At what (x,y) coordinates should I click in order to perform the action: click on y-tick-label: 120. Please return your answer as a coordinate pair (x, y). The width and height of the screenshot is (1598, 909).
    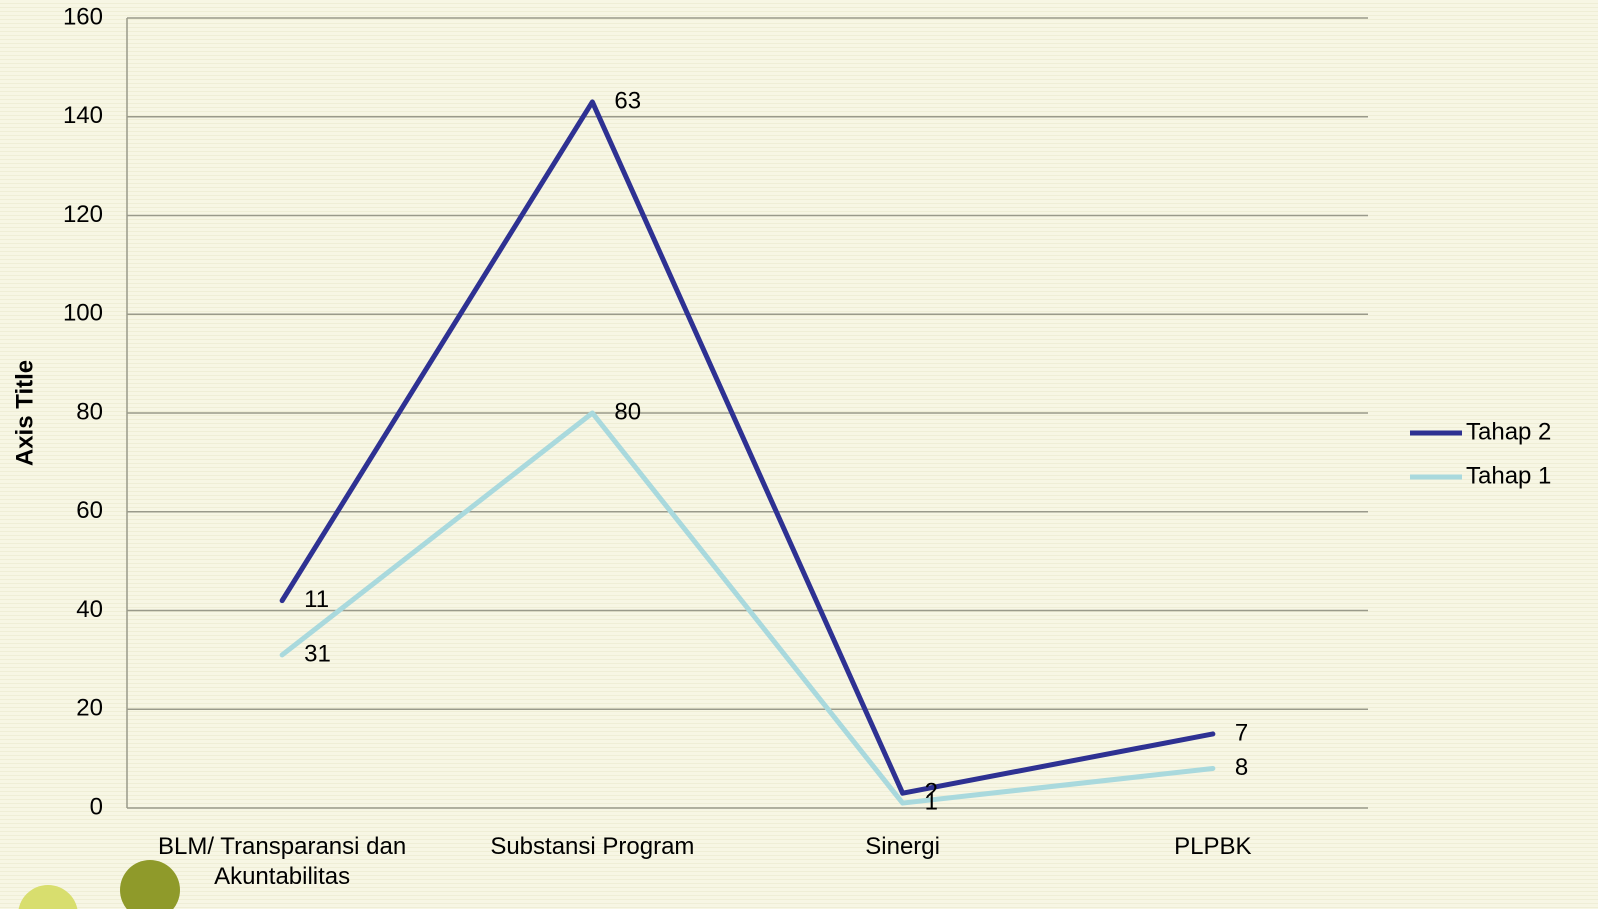
    Looking at the image, I should click on (83, 214).